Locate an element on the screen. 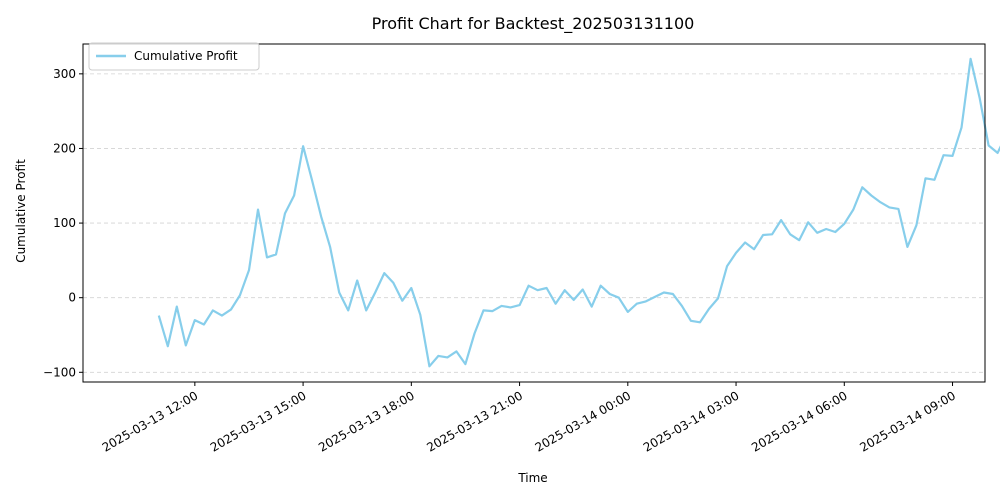 This screenshot has height=500, width=1000. y-axis-ticks: −100 0 100 200 300 is located at coordinates (63, 223).